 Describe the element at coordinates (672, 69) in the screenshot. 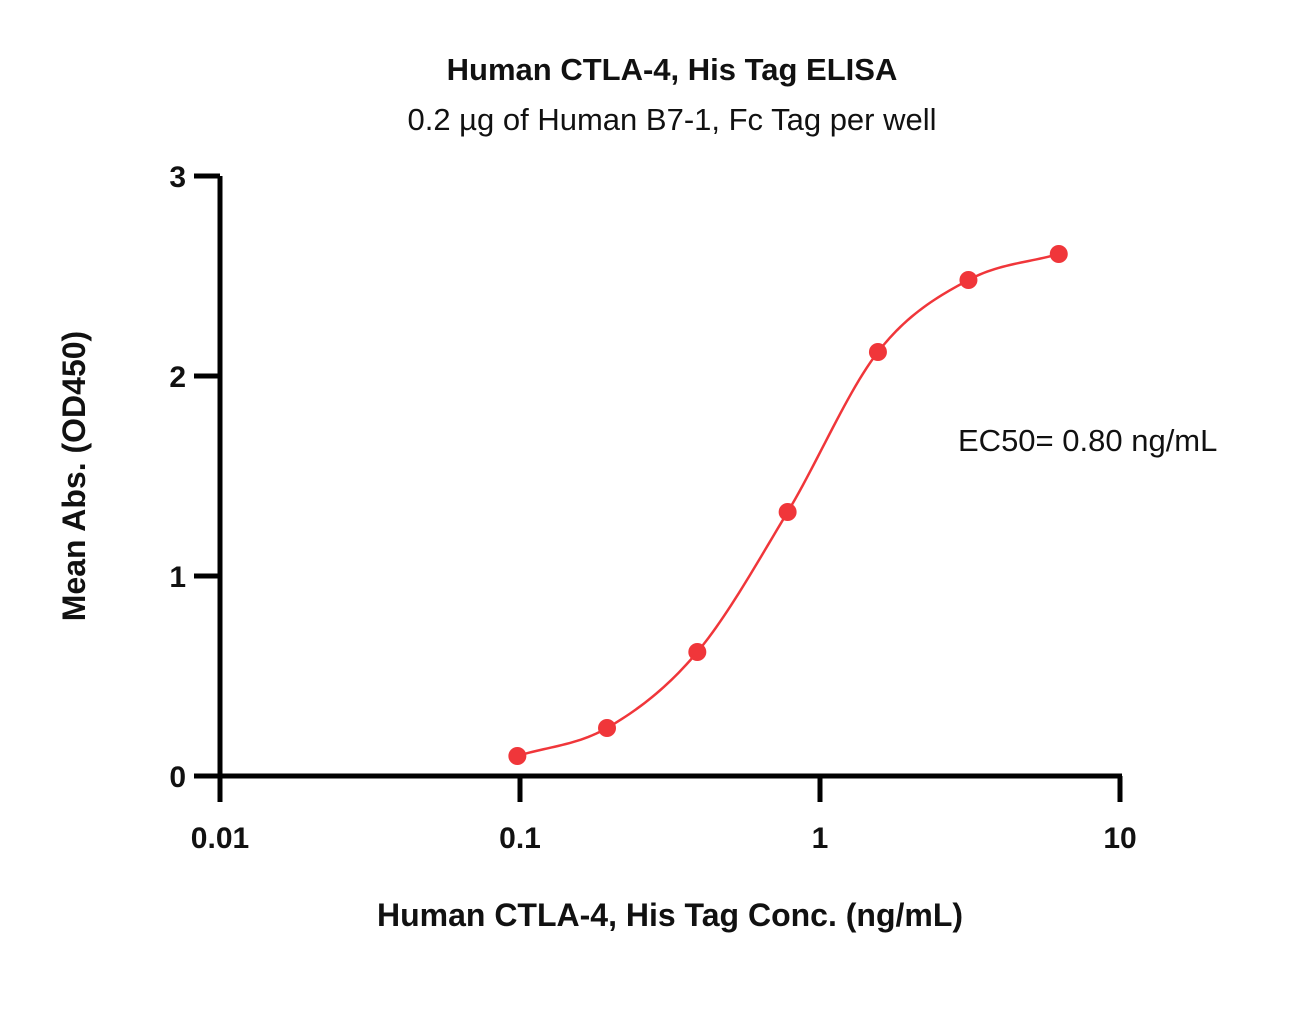

I see `chart-title: Human CTLA-4, His Tag ELISA` at that location.